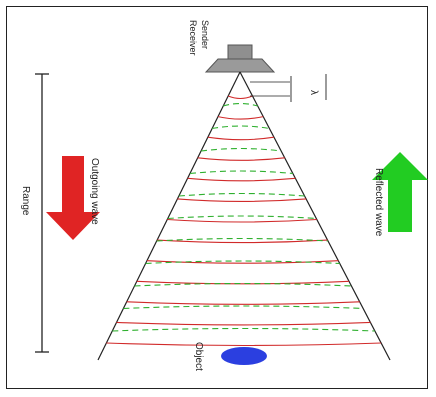 Image resolution: width=436 pixels, height=397 pixels. I want to click on transducer-horn, so click(240, 65).